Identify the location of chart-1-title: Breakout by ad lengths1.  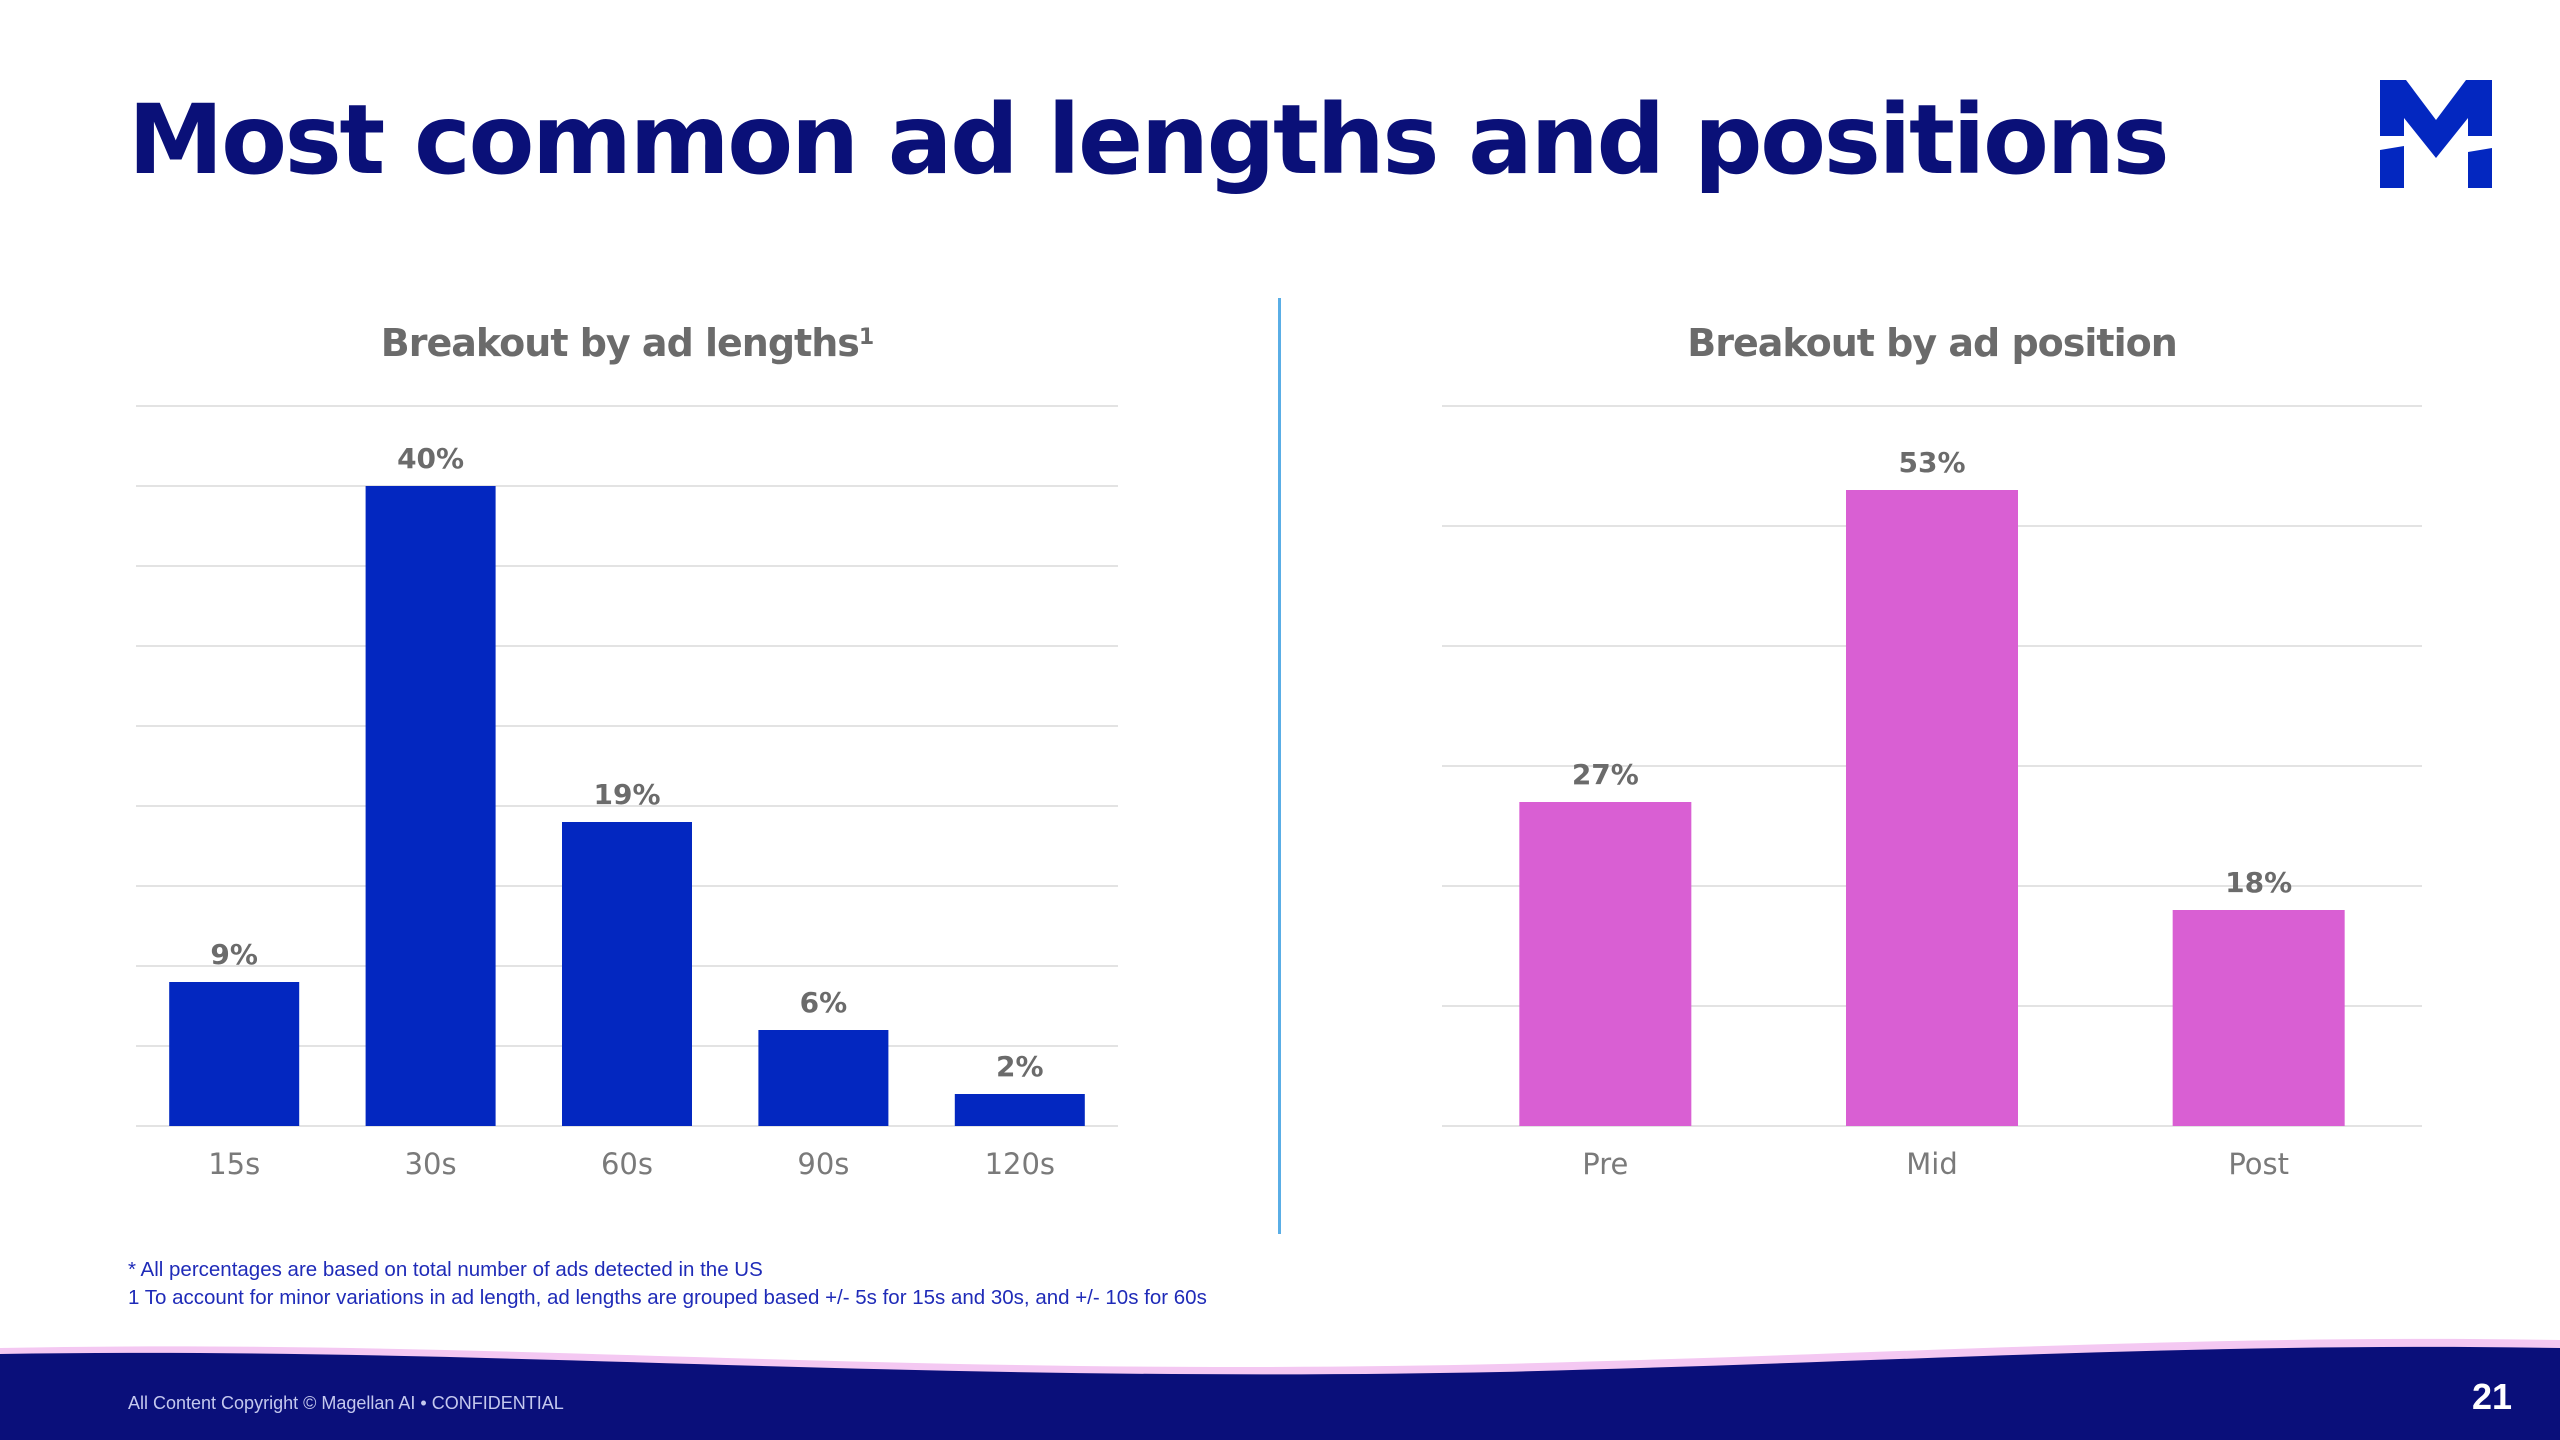
(627, 343).